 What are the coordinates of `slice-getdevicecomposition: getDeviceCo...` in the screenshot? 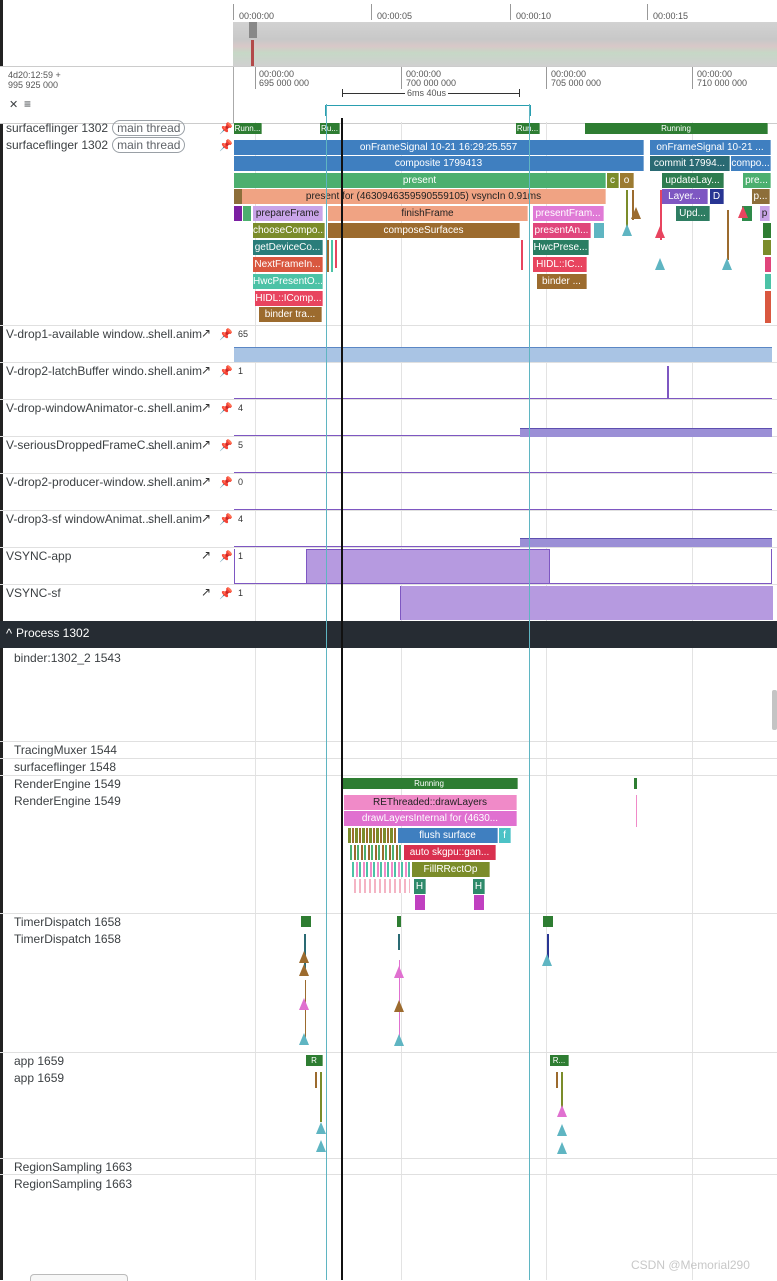 It's located at (288, 247).